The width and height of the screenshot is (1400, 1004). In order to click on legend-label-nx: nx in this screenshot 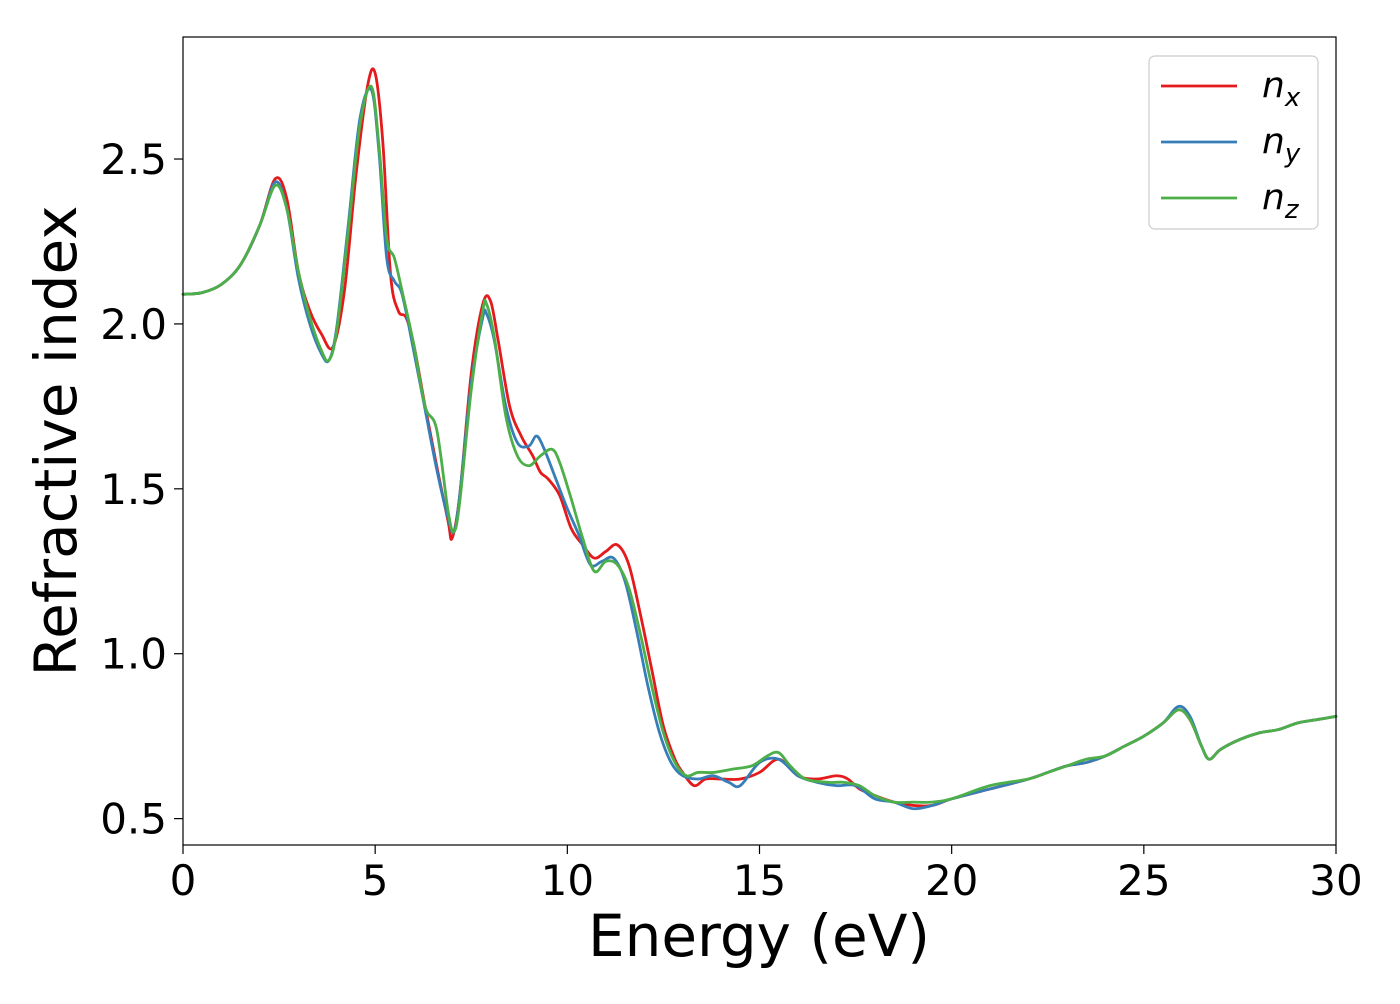, I will do `click(1281, 89)`.